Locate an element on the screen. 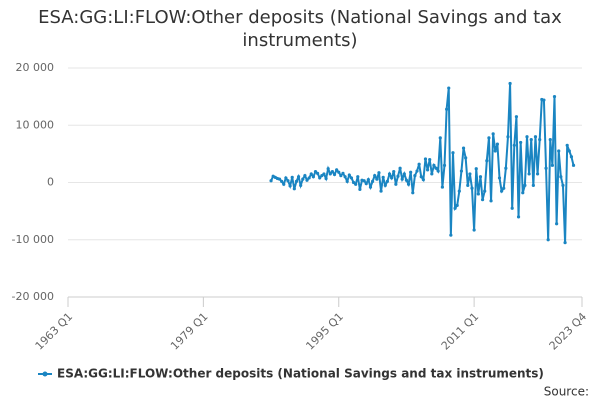 Image resolution: width=600 pixels, height=400 pixels. legend-marker is located at coordinates (45, 374).